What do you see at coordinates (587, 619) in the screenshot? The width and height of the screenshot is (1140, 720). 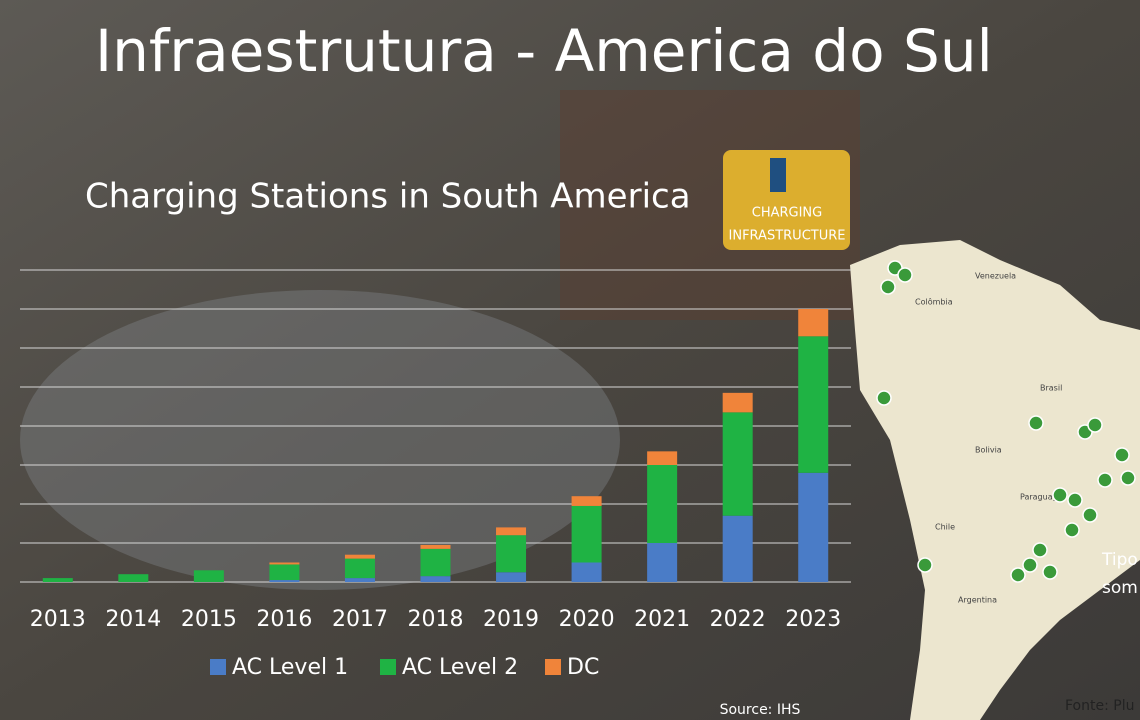 I see `x-tick-label: 2020` at bounding box center [587, 619].